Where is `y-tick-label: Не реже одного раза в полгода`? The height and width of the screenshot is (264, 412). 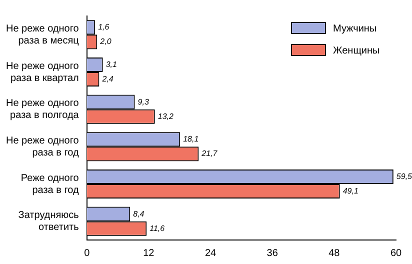
y-tick-label: Не реже одного раза в полгода is located at coordinates (43, 110).